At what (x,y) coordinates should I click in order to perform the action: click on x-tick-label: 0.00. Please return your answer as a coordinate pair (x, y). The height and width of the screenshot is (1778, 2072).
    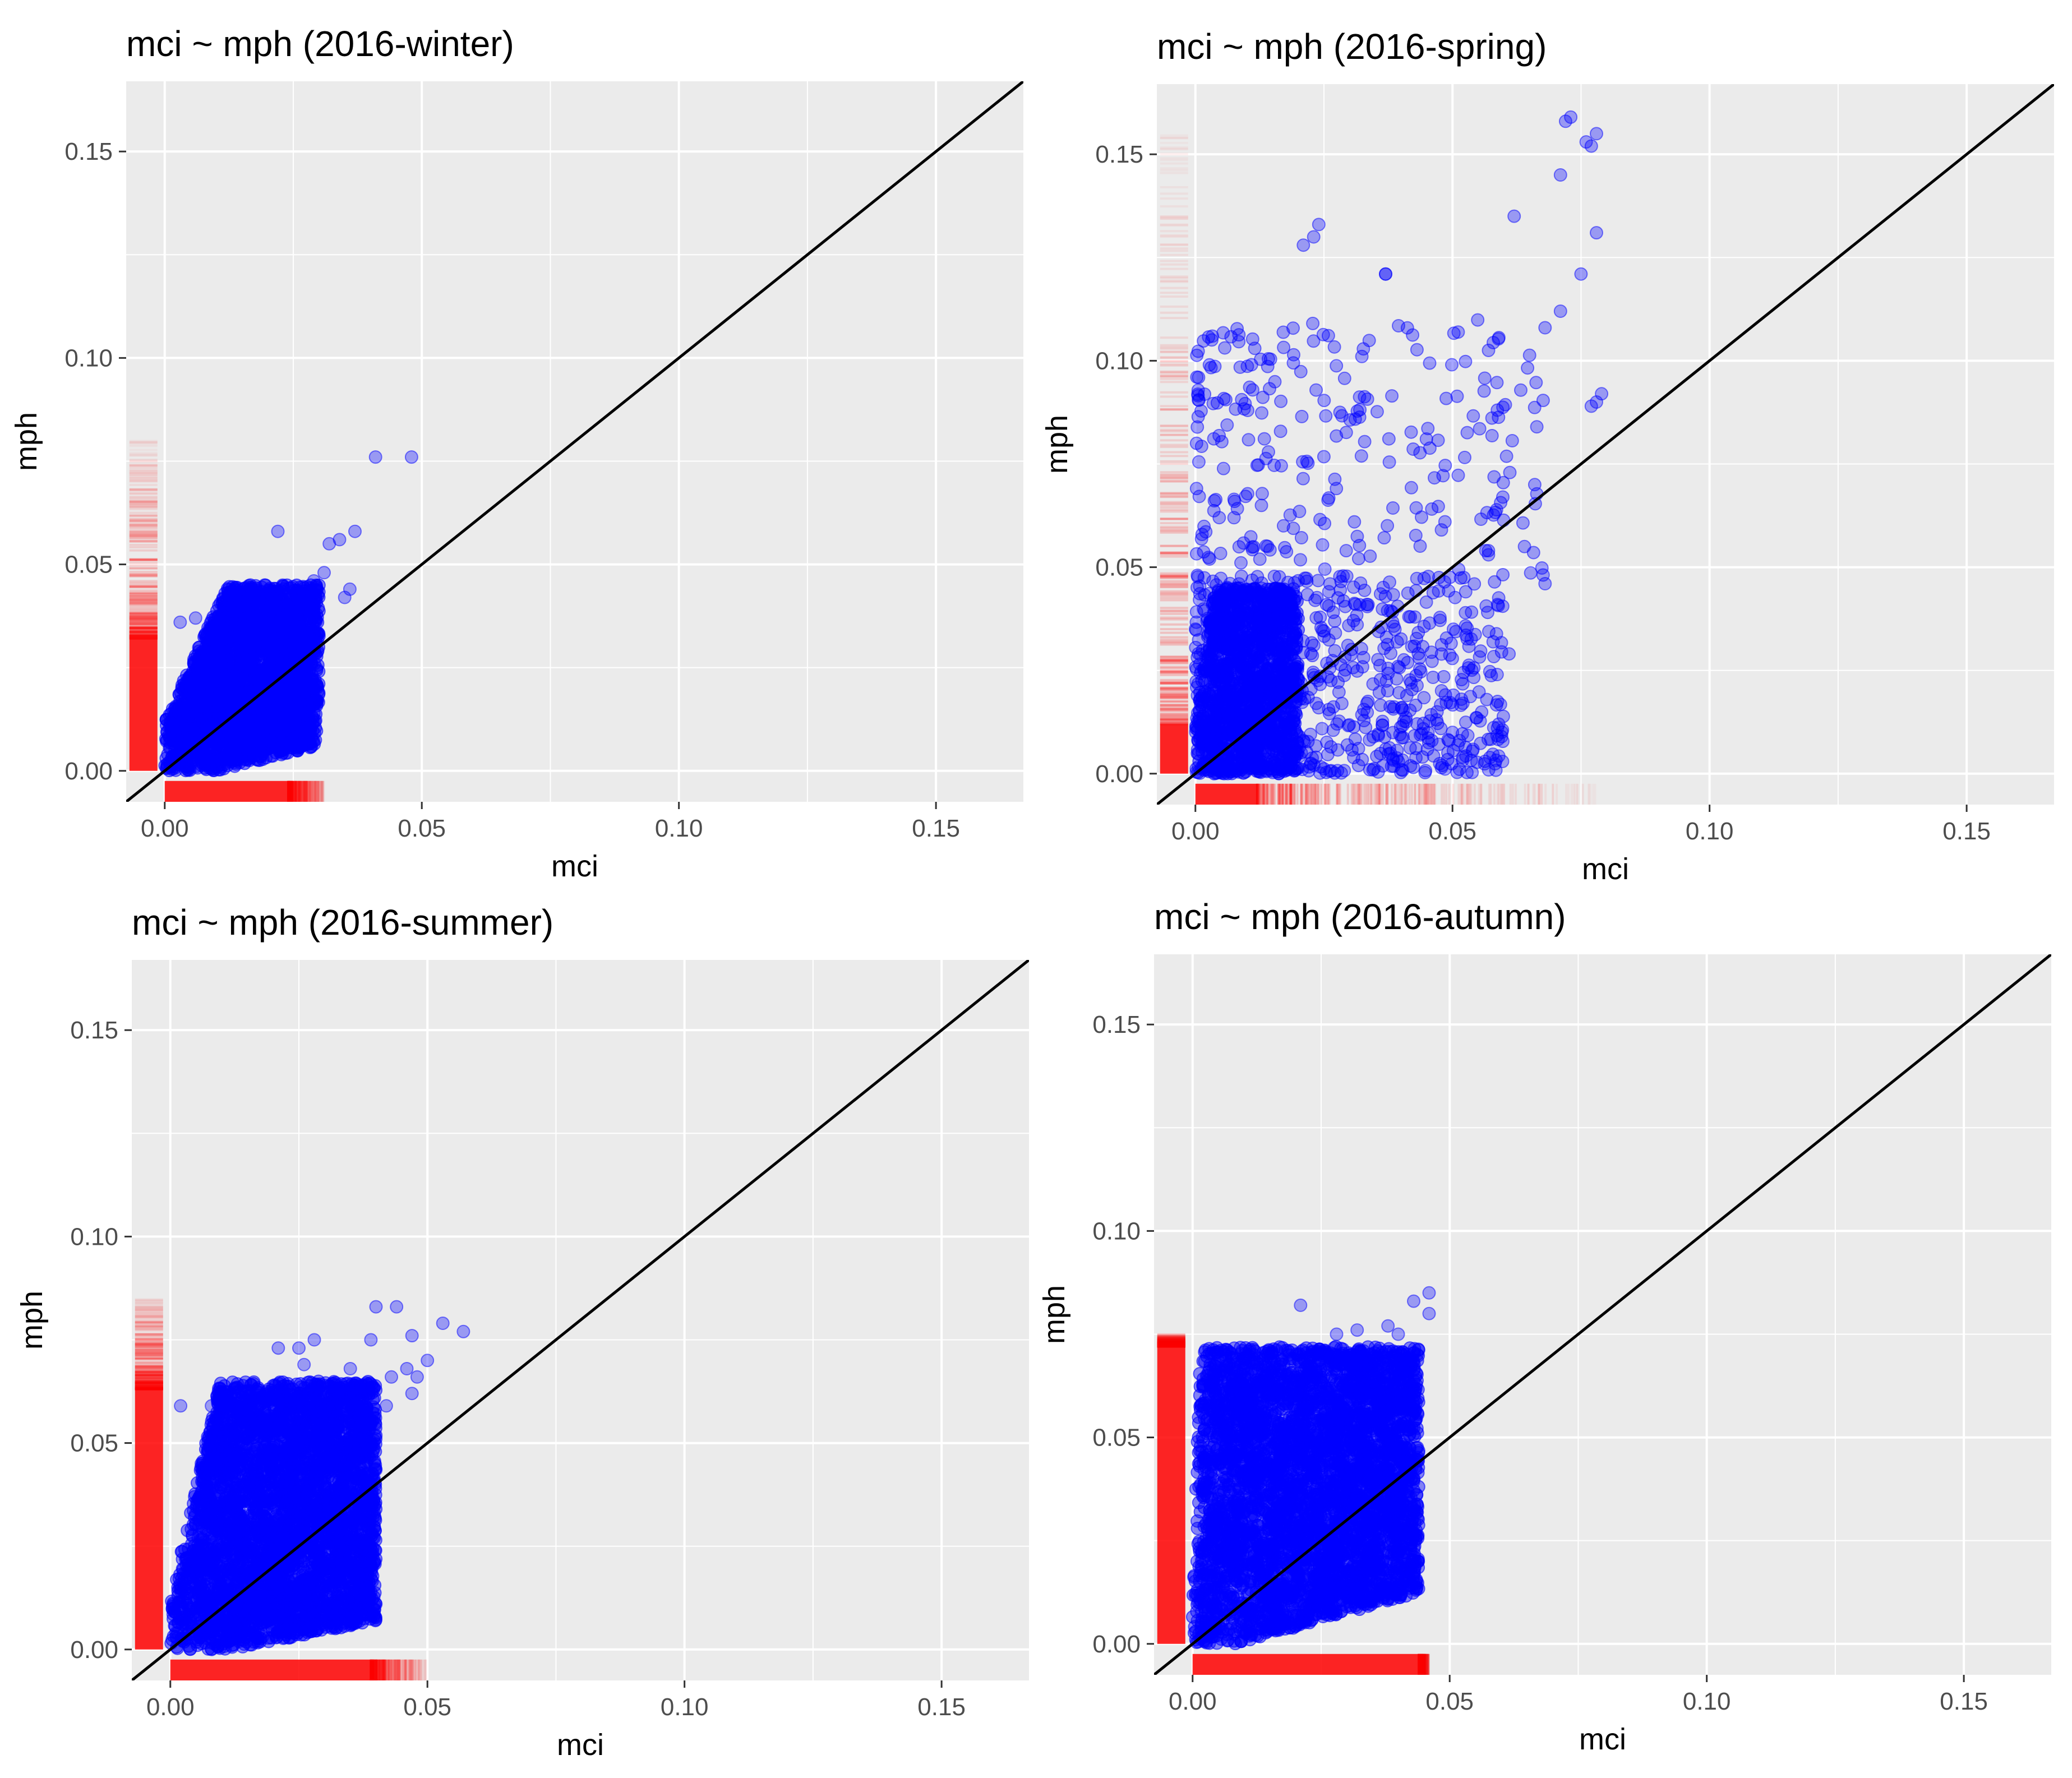
    Looking at the image, I should click on (165, 828).